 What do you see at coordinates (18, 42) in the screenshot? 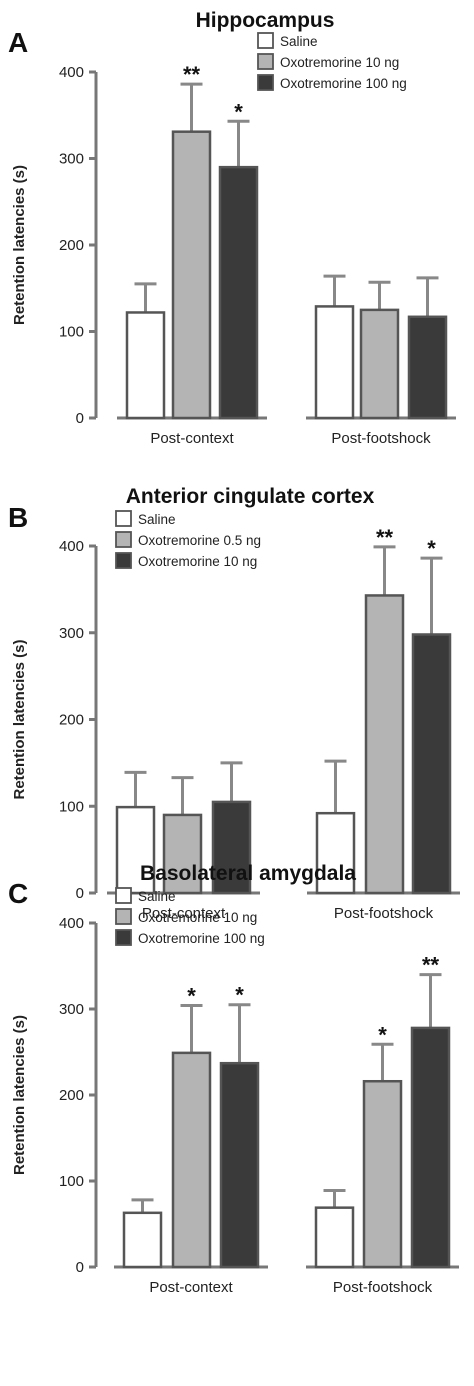
I see `panel-letter: A` at bounding box center [18, 42].